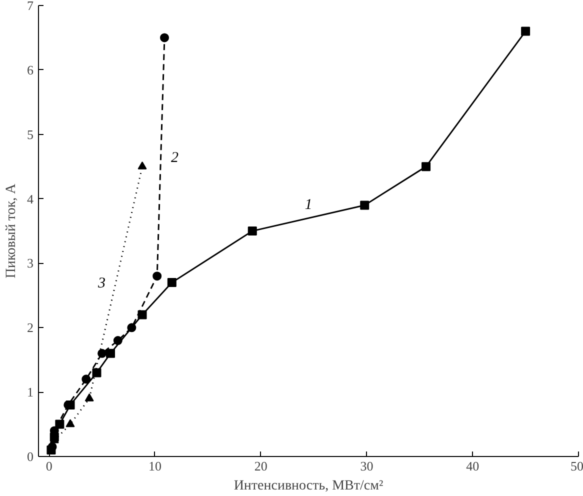 This screenshot has height=496, width=583. I want to click on series-label: 2, so click(175, 158).